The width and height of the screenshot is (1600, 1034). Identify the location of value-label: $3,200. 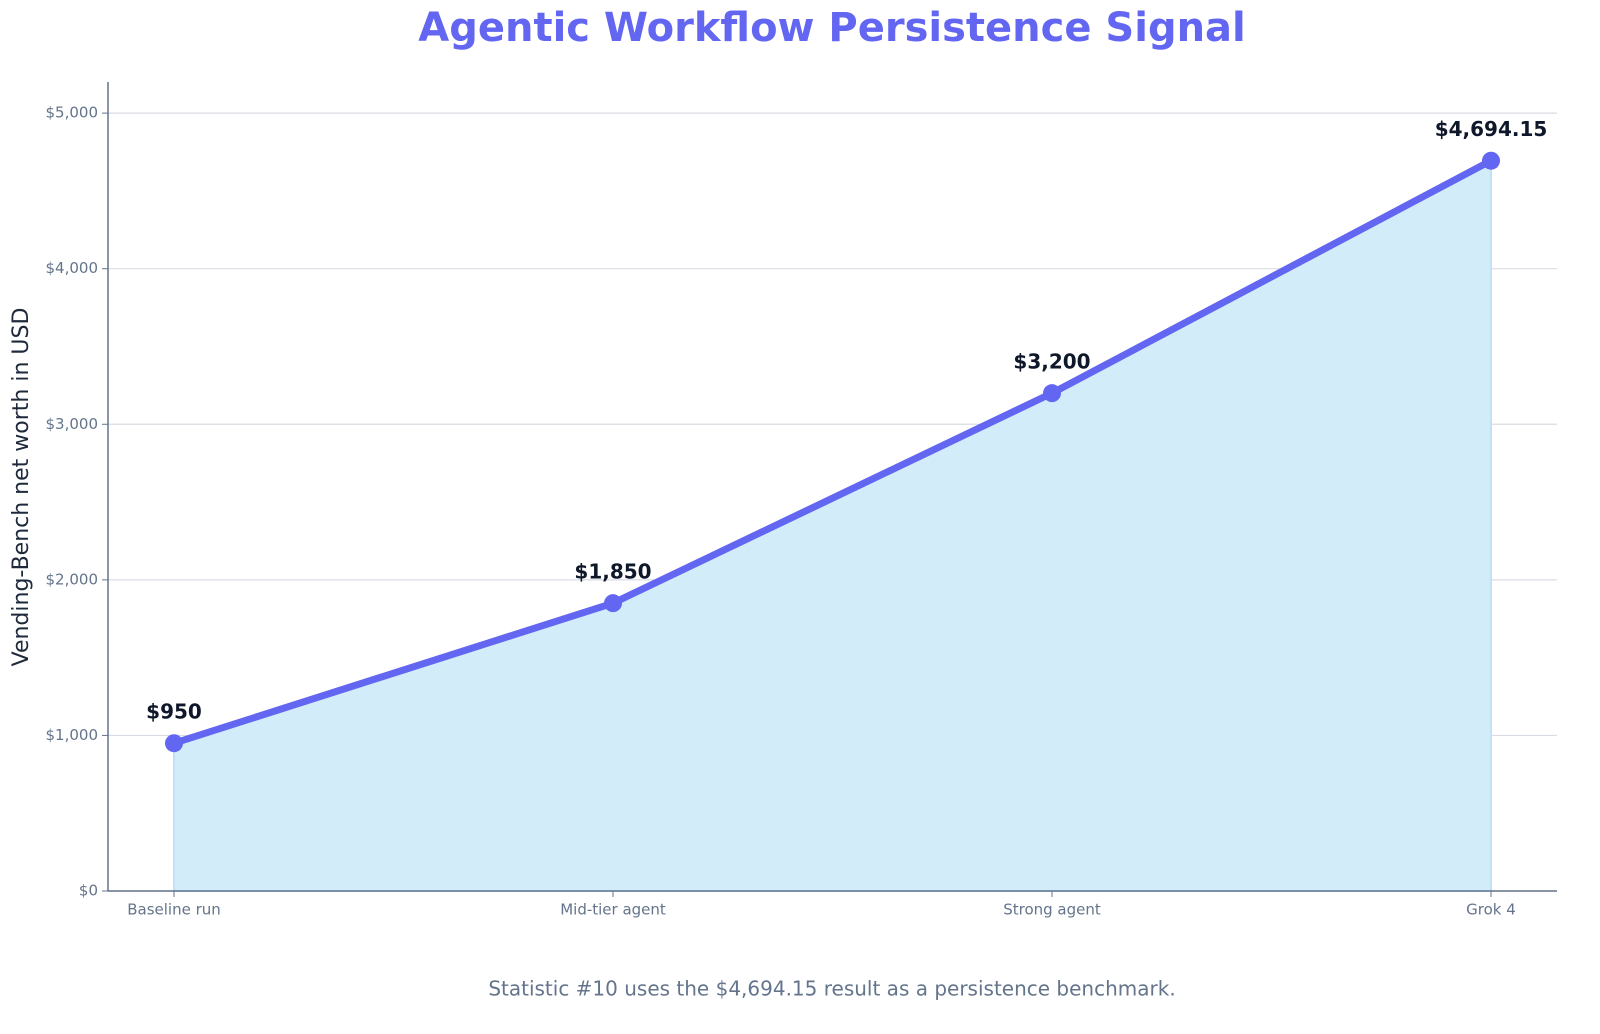
(1051, 362).